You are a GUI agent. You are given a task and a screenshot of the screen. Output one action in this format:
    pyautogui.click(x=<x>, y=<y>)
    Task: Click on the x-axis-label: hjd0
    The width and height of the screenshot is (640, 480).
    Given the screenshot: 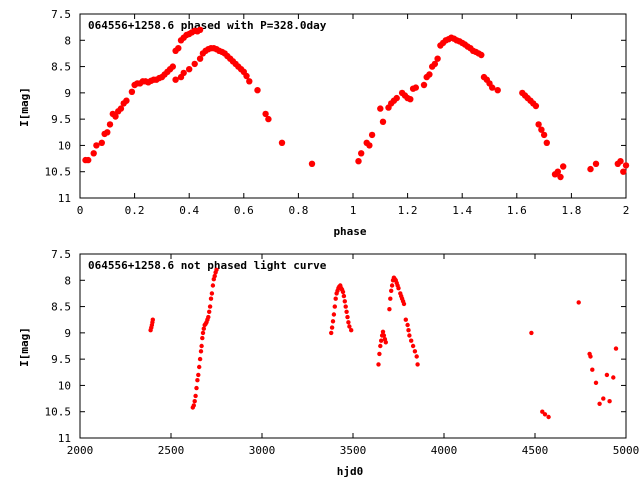 What is the action you would take?
    pyautogui.click(x=350, y=471)
    